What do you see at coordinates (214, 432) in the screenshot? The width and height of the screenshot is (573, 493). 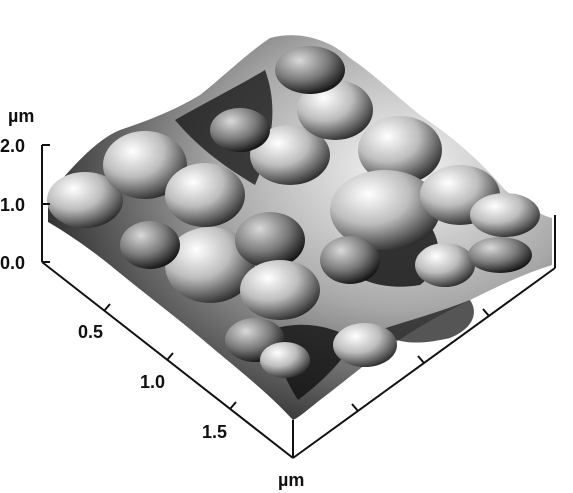 I see `x-tick-label: 1.5` at bounding box center [214, 432].